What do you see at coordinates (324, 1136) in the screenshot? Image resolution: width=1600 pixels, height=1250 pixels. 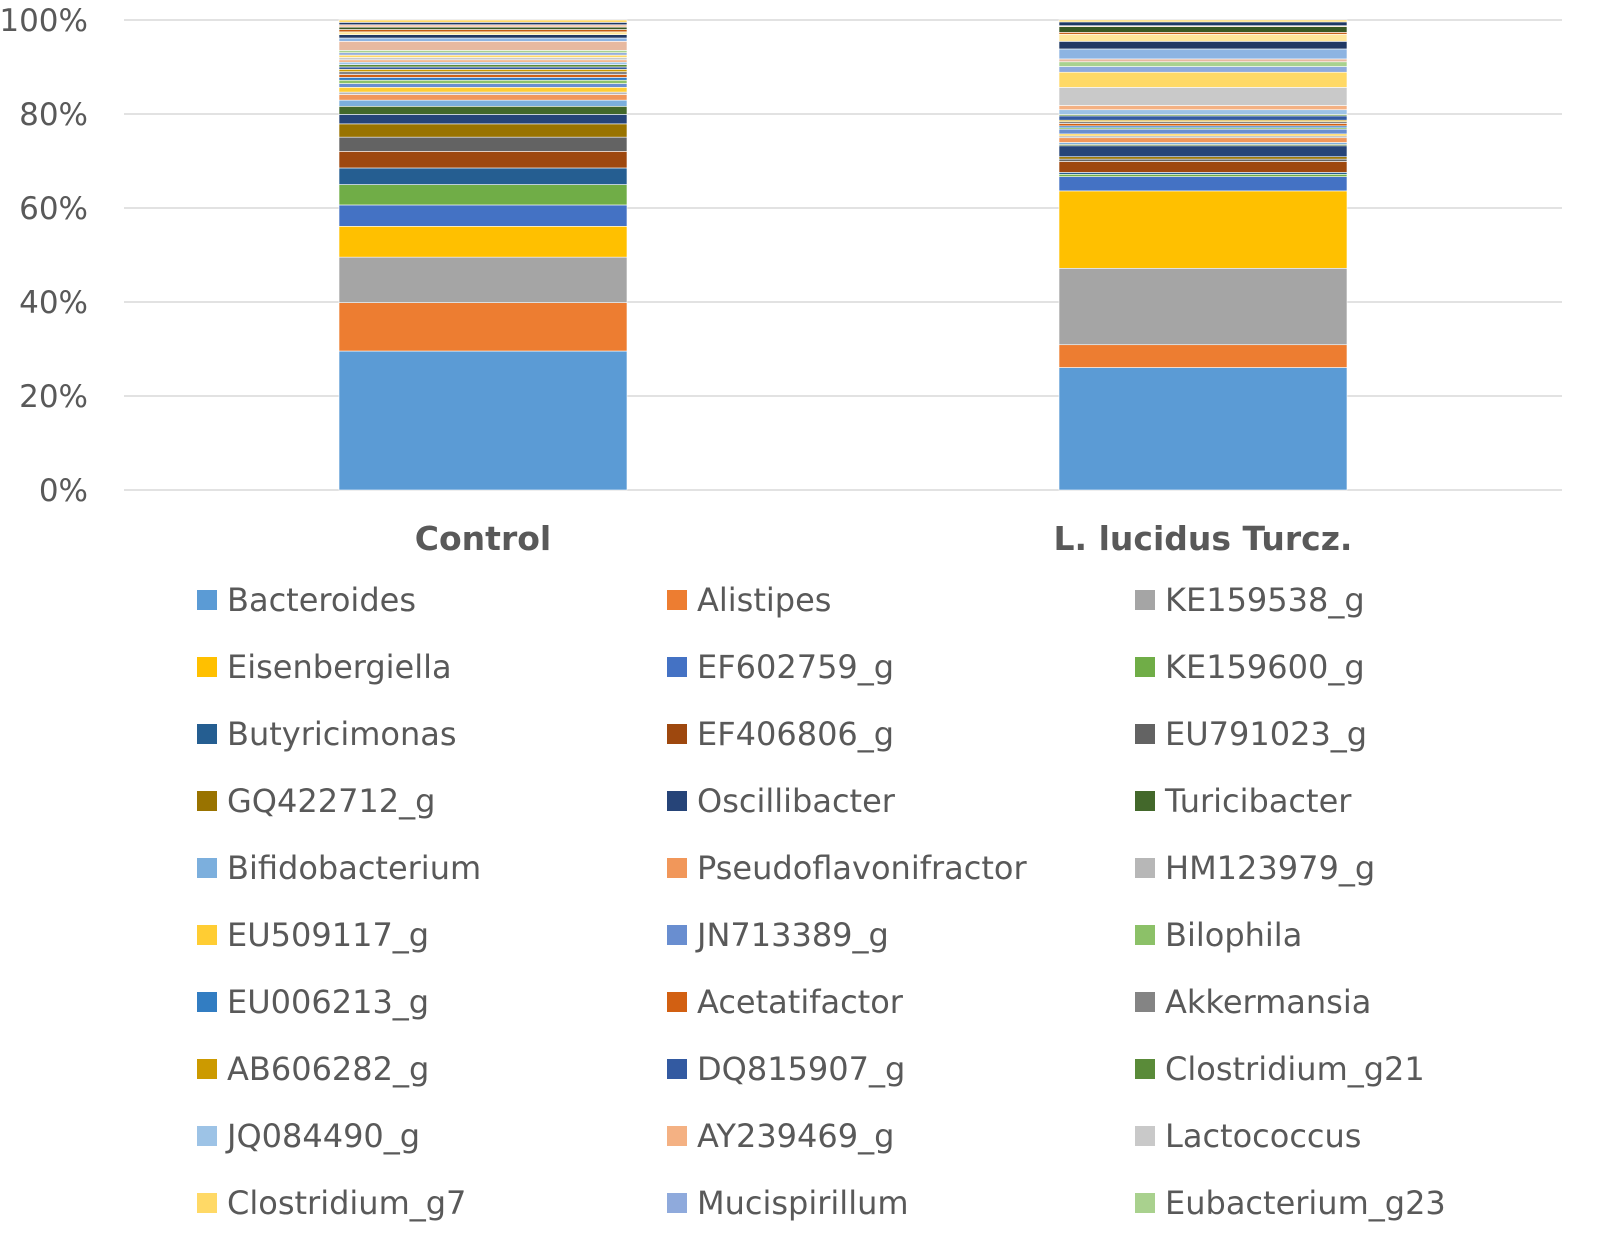 I see `legend-label: JQ084490_g` at bounding box center [324, 1136].